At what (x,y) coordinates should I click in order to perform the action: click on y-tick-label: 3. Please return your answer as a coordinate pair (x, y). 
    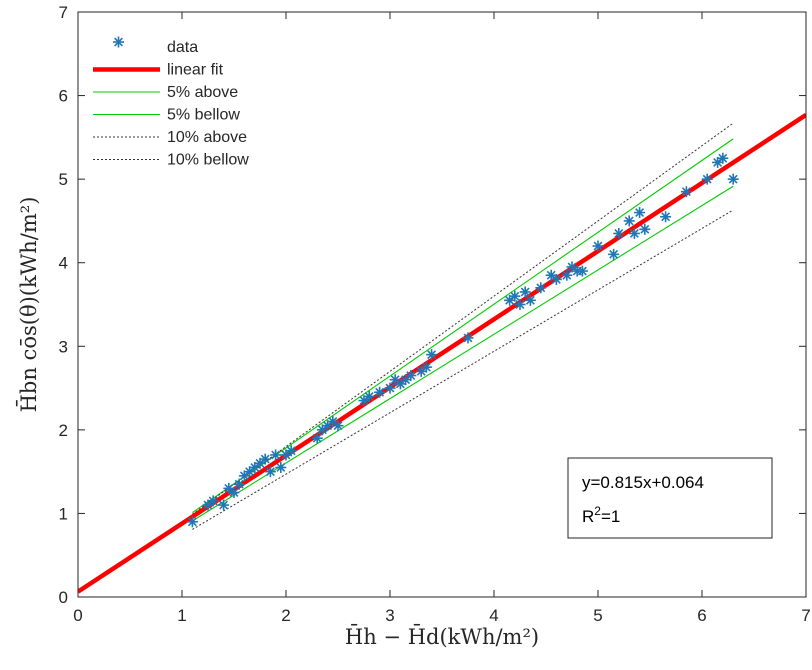
    Looking at the image, I should click on (63, 346).